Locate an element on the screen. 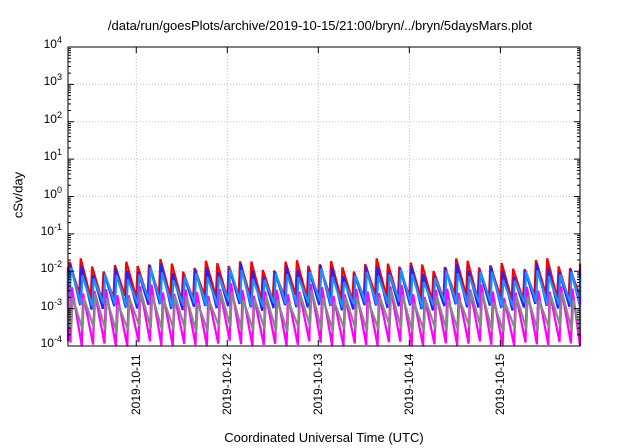 Image resolution: width=640 pixels, height=448 pixels. x-tick-label: 2019-10-14 is located at coordinates (409, 384).